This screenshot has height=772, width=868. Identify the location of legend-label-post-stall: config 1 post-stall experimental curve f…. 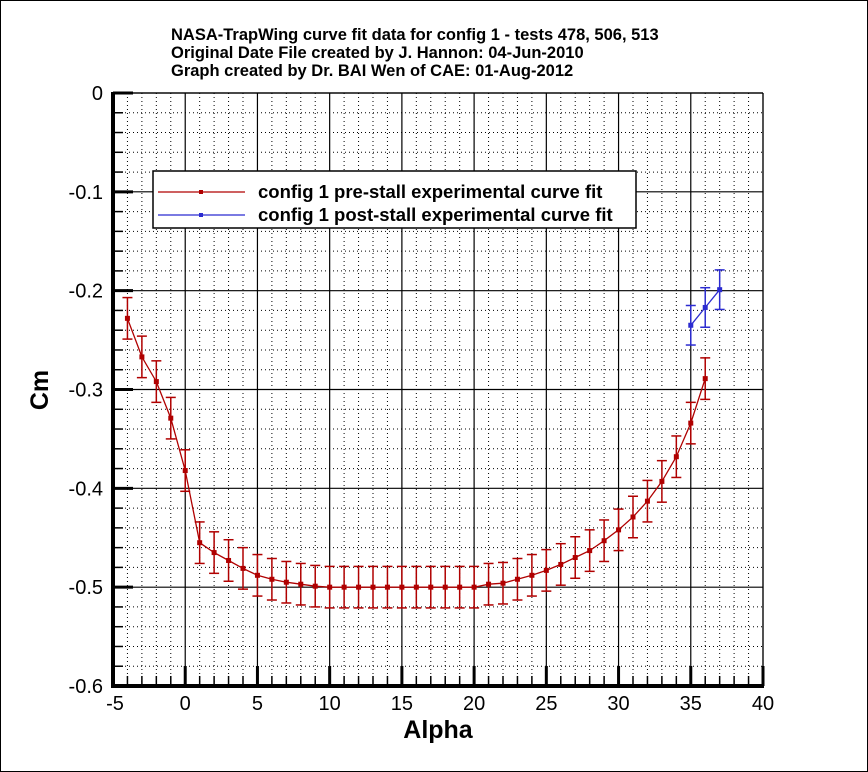
(435, 214).